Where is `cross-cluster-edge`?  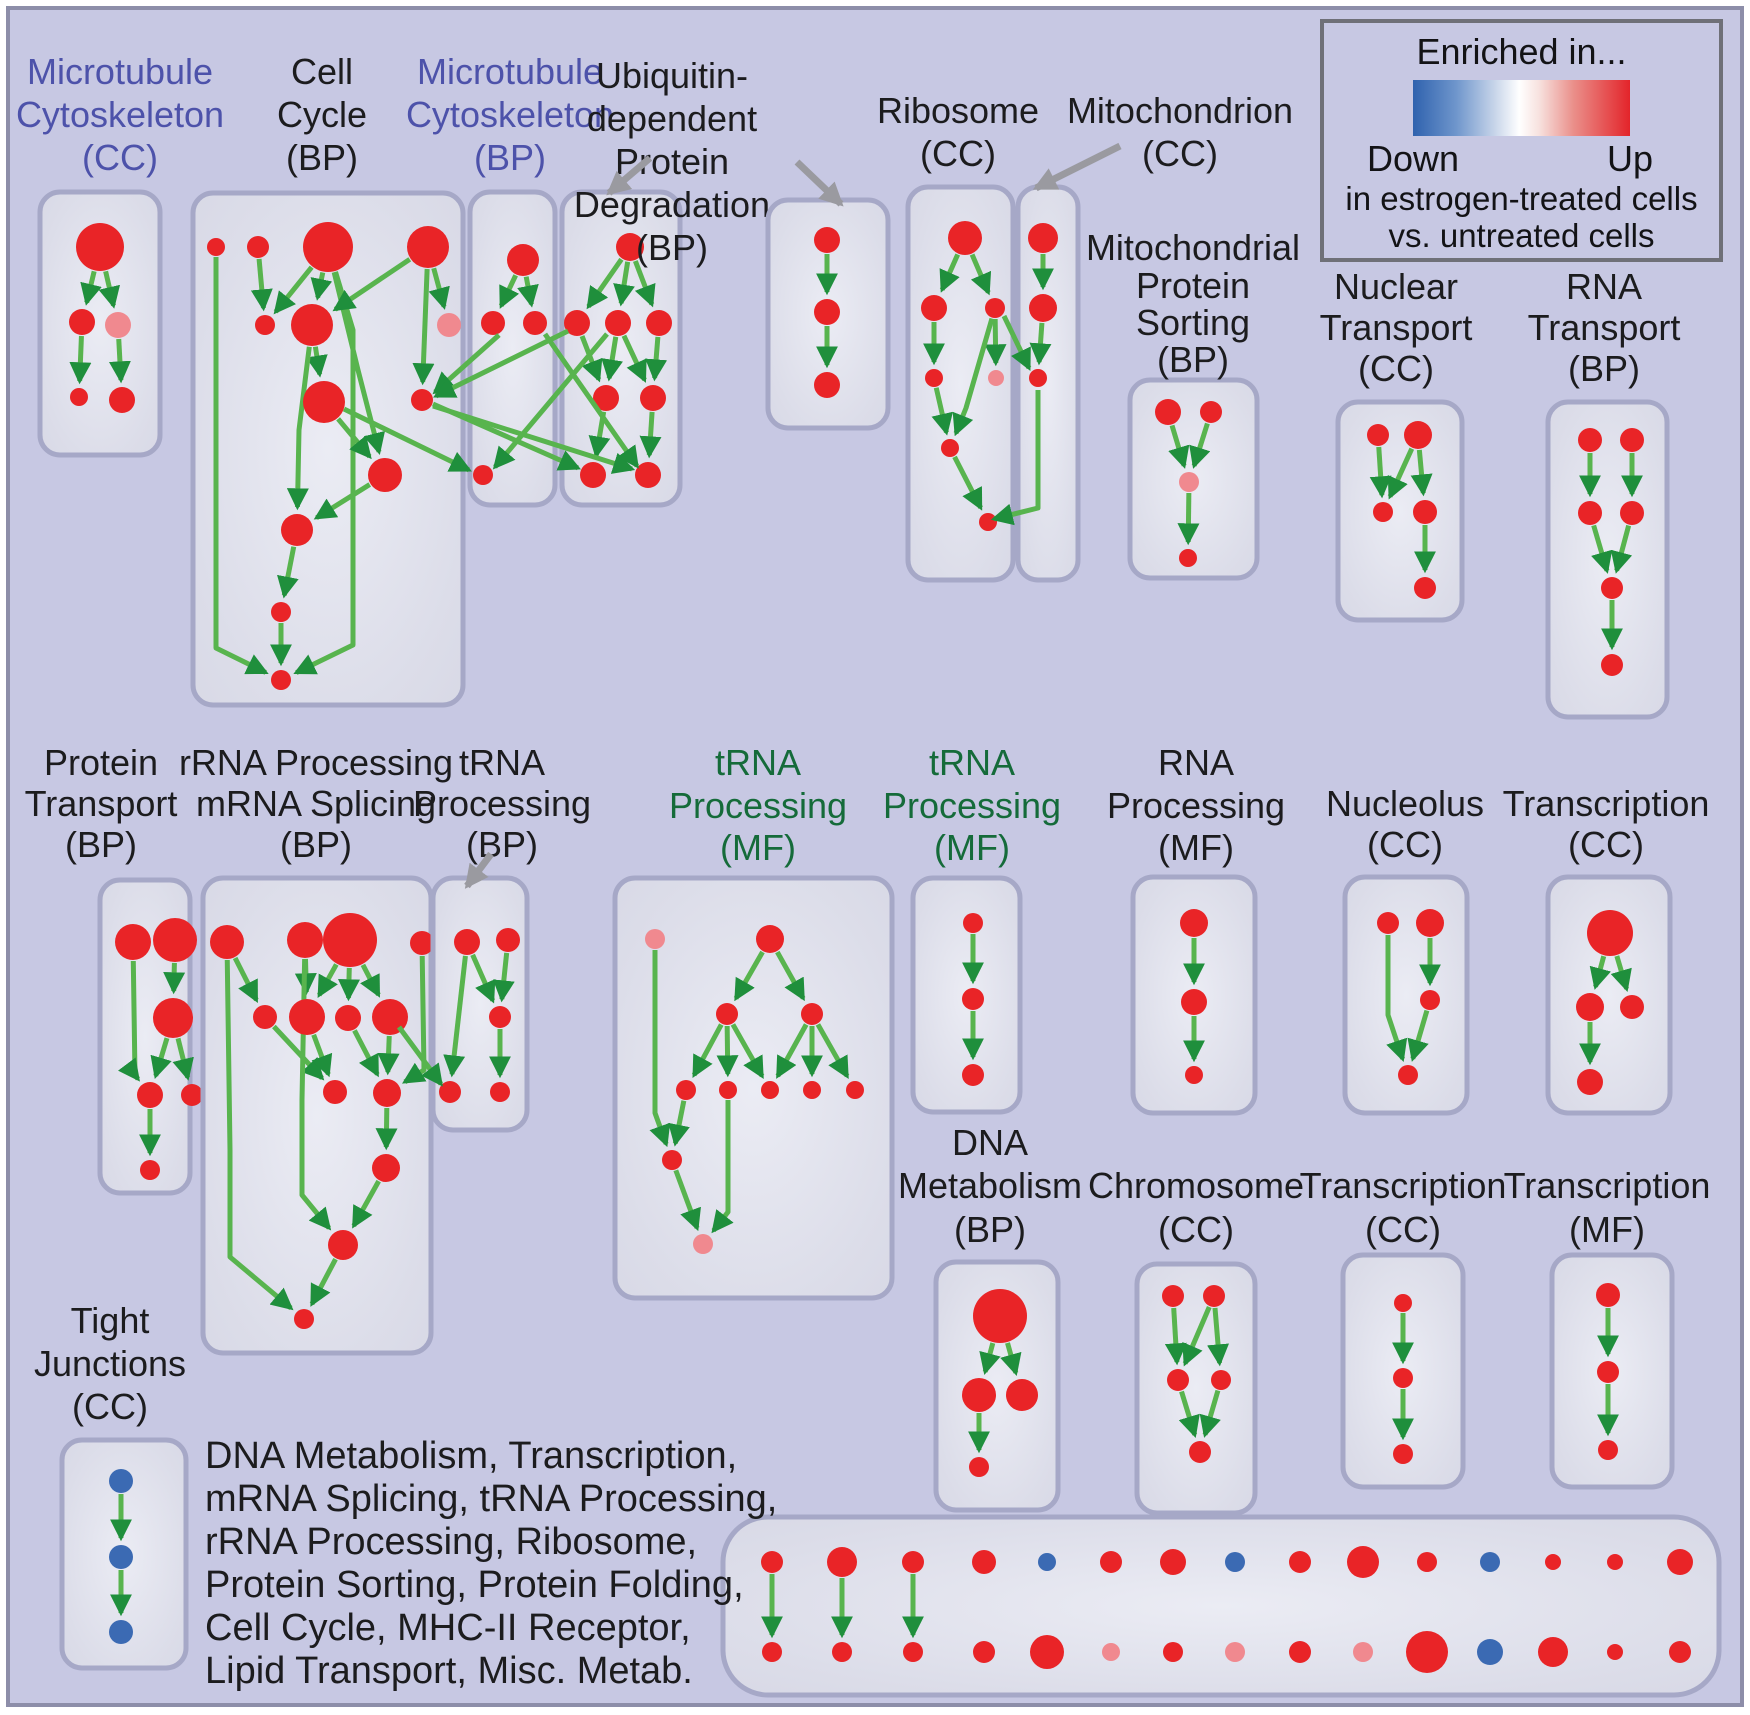
cross-cluster-edge is located at coordinates (1015, 458).